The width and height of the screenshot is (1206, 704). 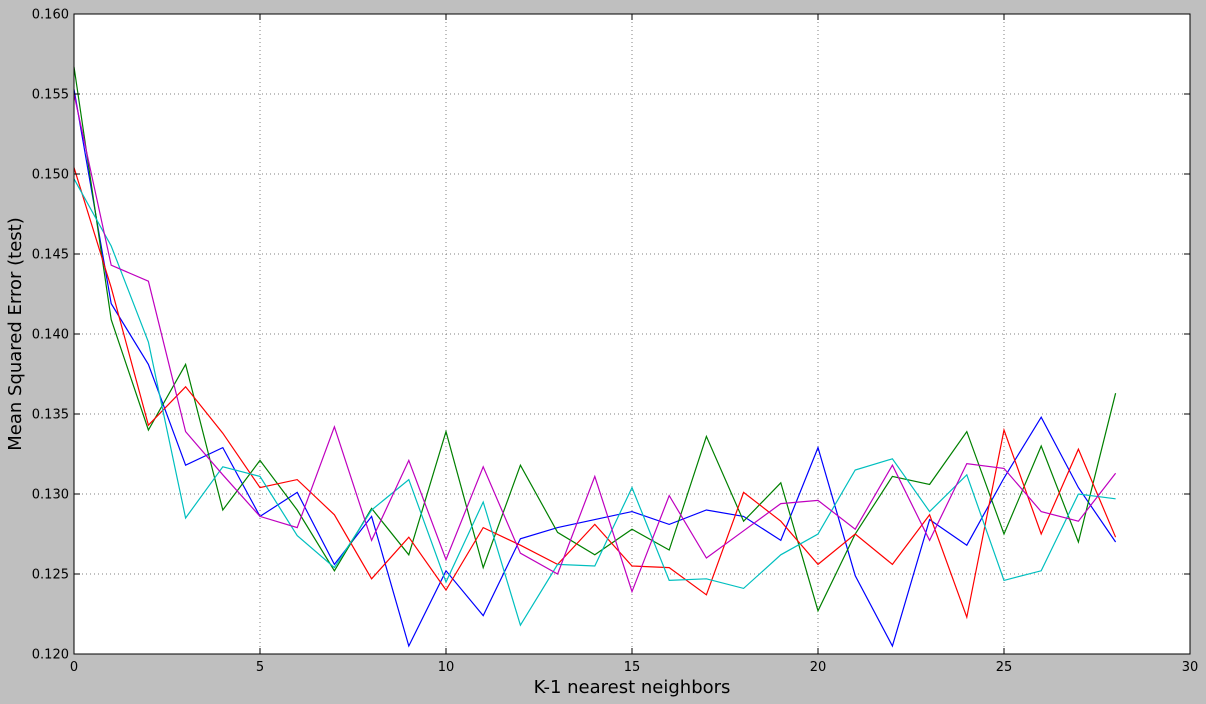 I want to click on x-tick-label: 5, so click(x=260, y=667).